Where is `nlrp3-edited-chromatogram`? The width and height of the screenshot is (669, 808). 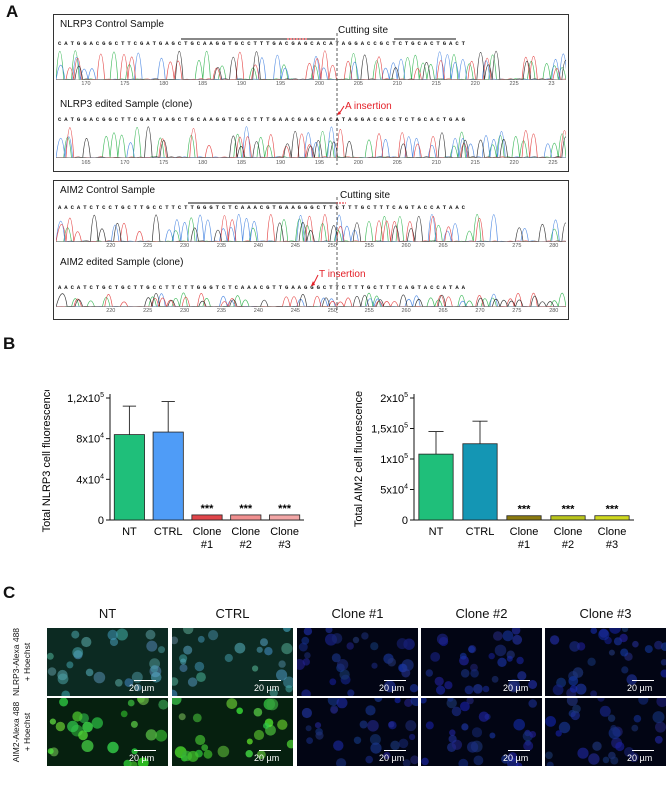
nlrp3-edited-chromatogram is located at coordinates (311, 142).